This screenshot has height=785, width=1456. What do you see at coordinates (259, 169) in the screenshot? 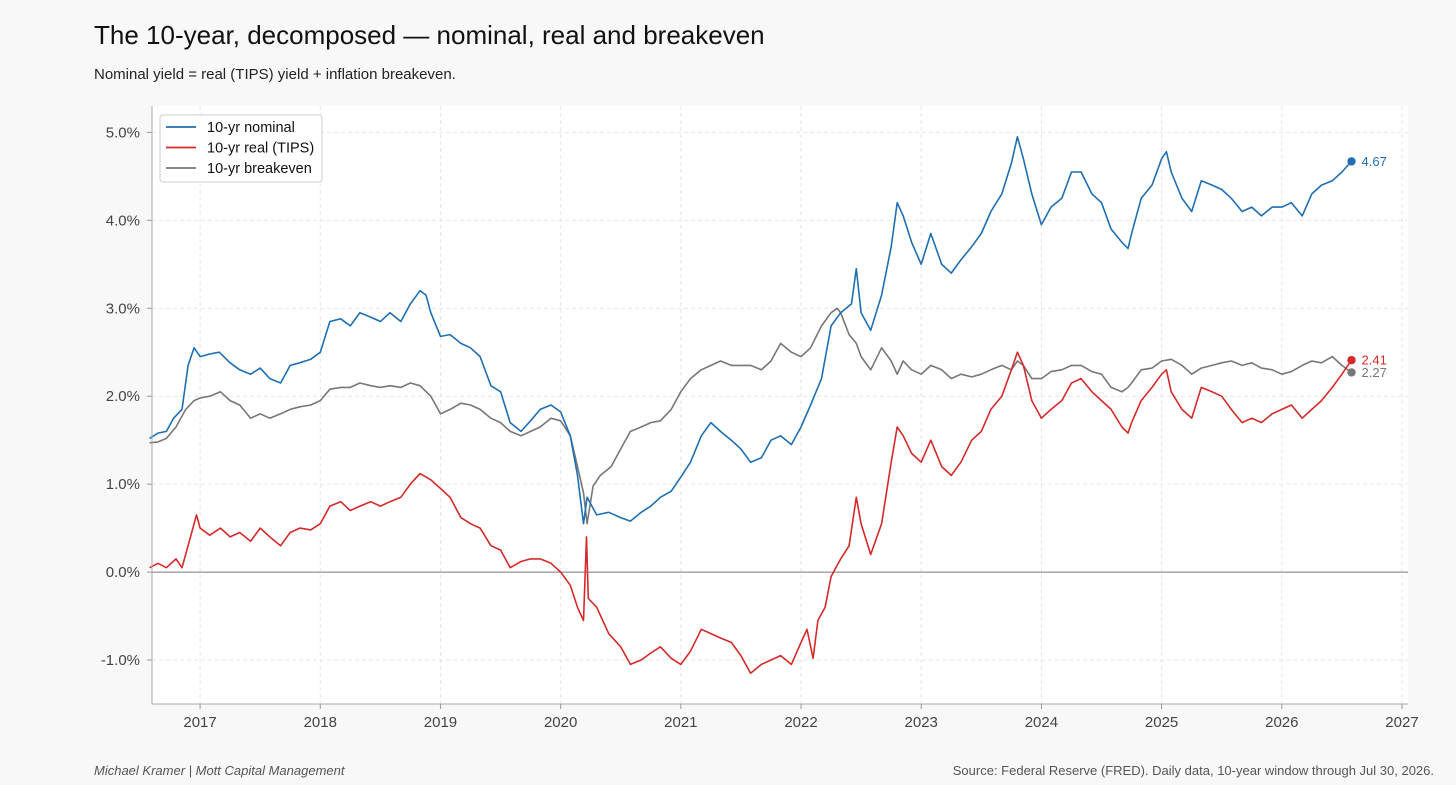
I see `legend-label-2: 10-yr breakeven` at bounding box center [259, 169].